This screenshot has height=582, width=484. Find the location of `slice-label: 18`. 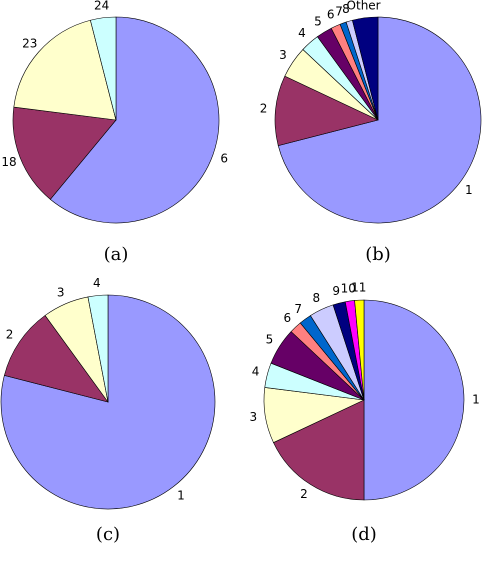

slice-label: 18 is located at coordinates (8, 162).